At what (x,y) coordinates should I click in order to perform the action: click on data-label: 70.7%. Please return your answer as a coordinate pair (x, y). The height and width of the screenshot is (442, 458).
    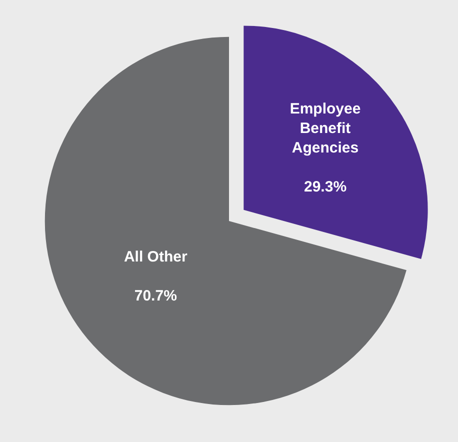
    Looking at the image, I should click on (155, 296).